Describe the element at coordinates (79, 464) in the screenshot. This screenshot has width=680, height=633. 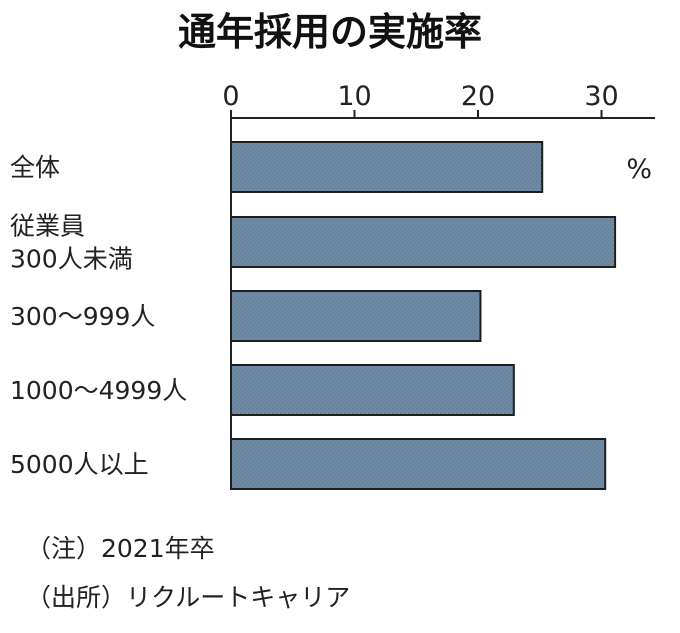
I see `category-label: 5000人以上` at that location.